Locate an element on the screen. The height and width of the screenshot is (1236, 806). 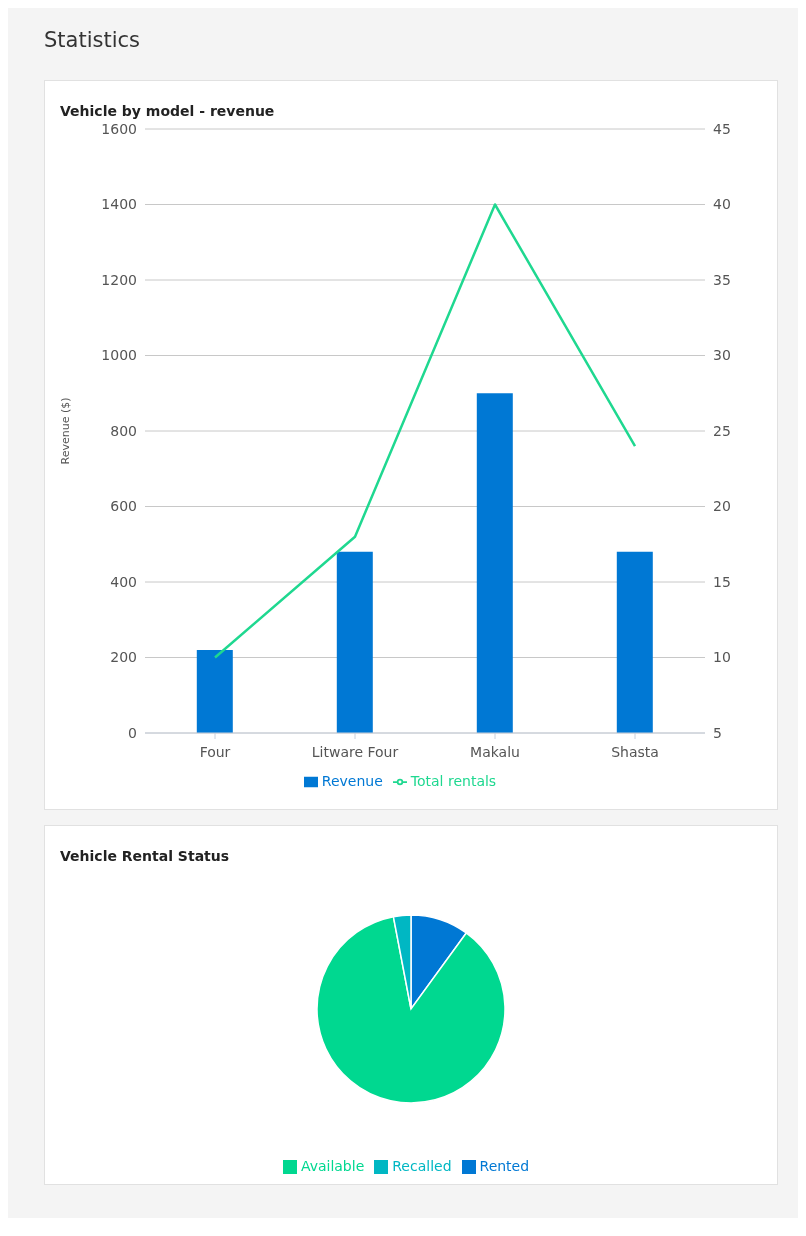
y2-tick-label: 20 is located at coordinates (722, 506).